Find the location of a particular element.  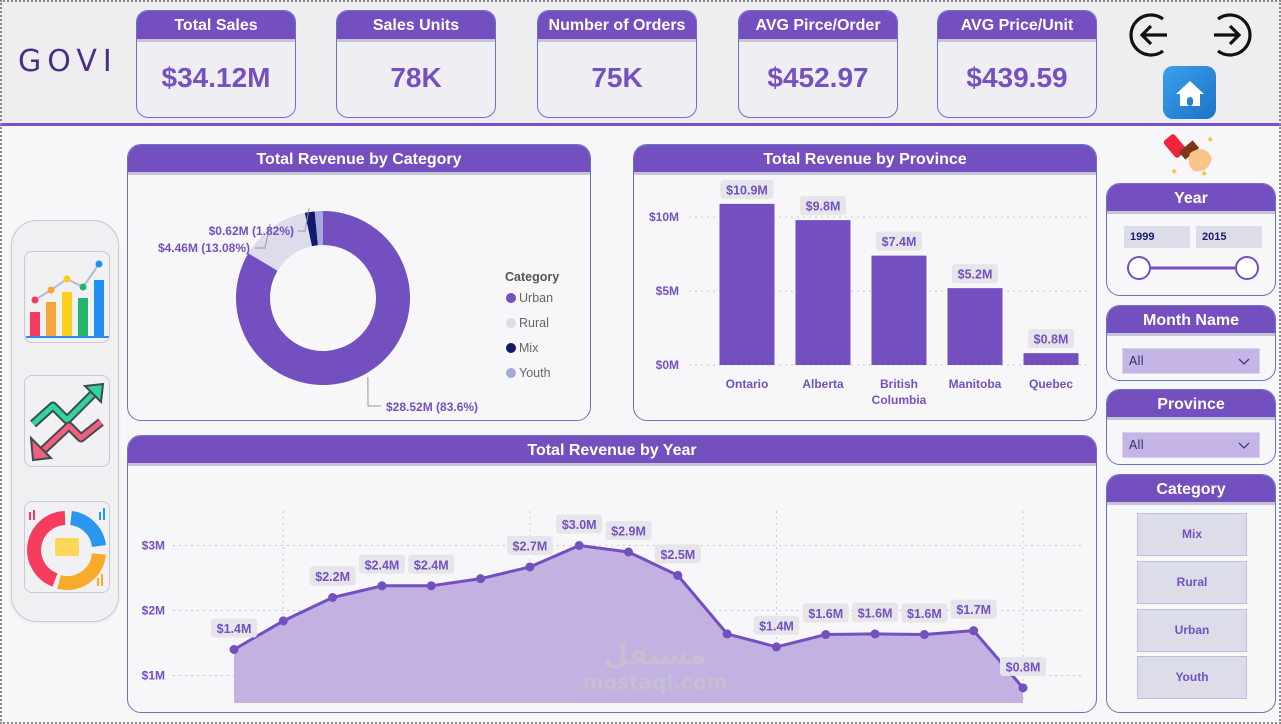

home-button is located at coordinates (1189, 92).